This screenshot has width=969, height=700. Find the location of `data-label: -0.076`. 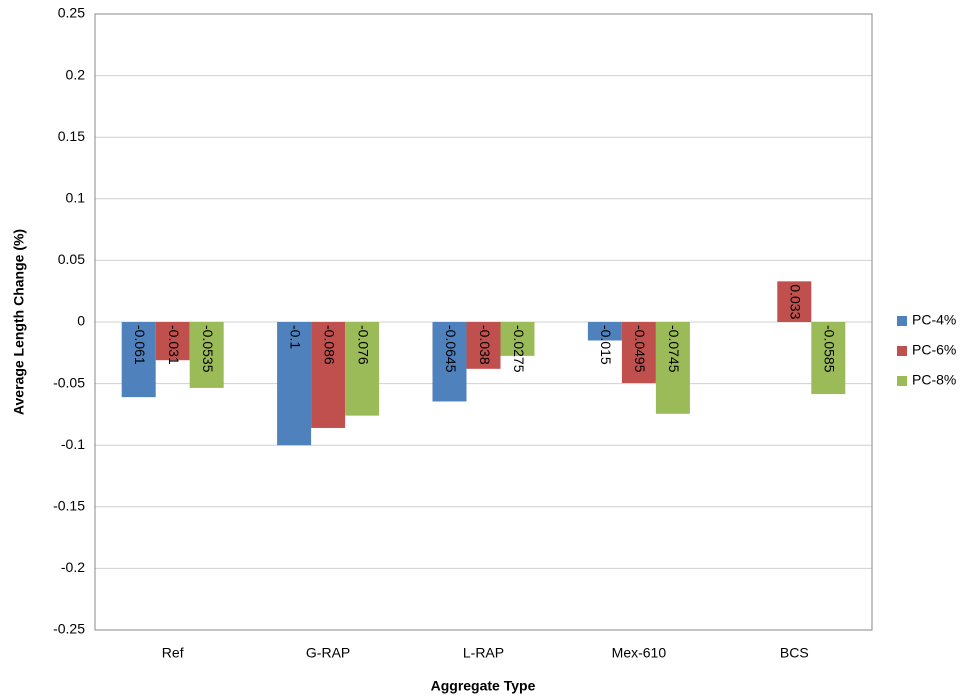

data-label: -0.076 is located at coordinates (363, 345).